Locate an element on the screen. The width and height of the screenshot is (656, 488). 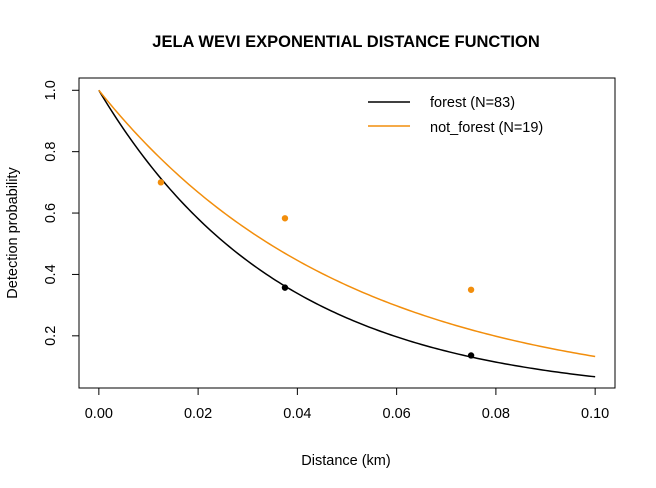
legend-label-not-forest: not_forest (N=19) is located at coordinates (486, 128).